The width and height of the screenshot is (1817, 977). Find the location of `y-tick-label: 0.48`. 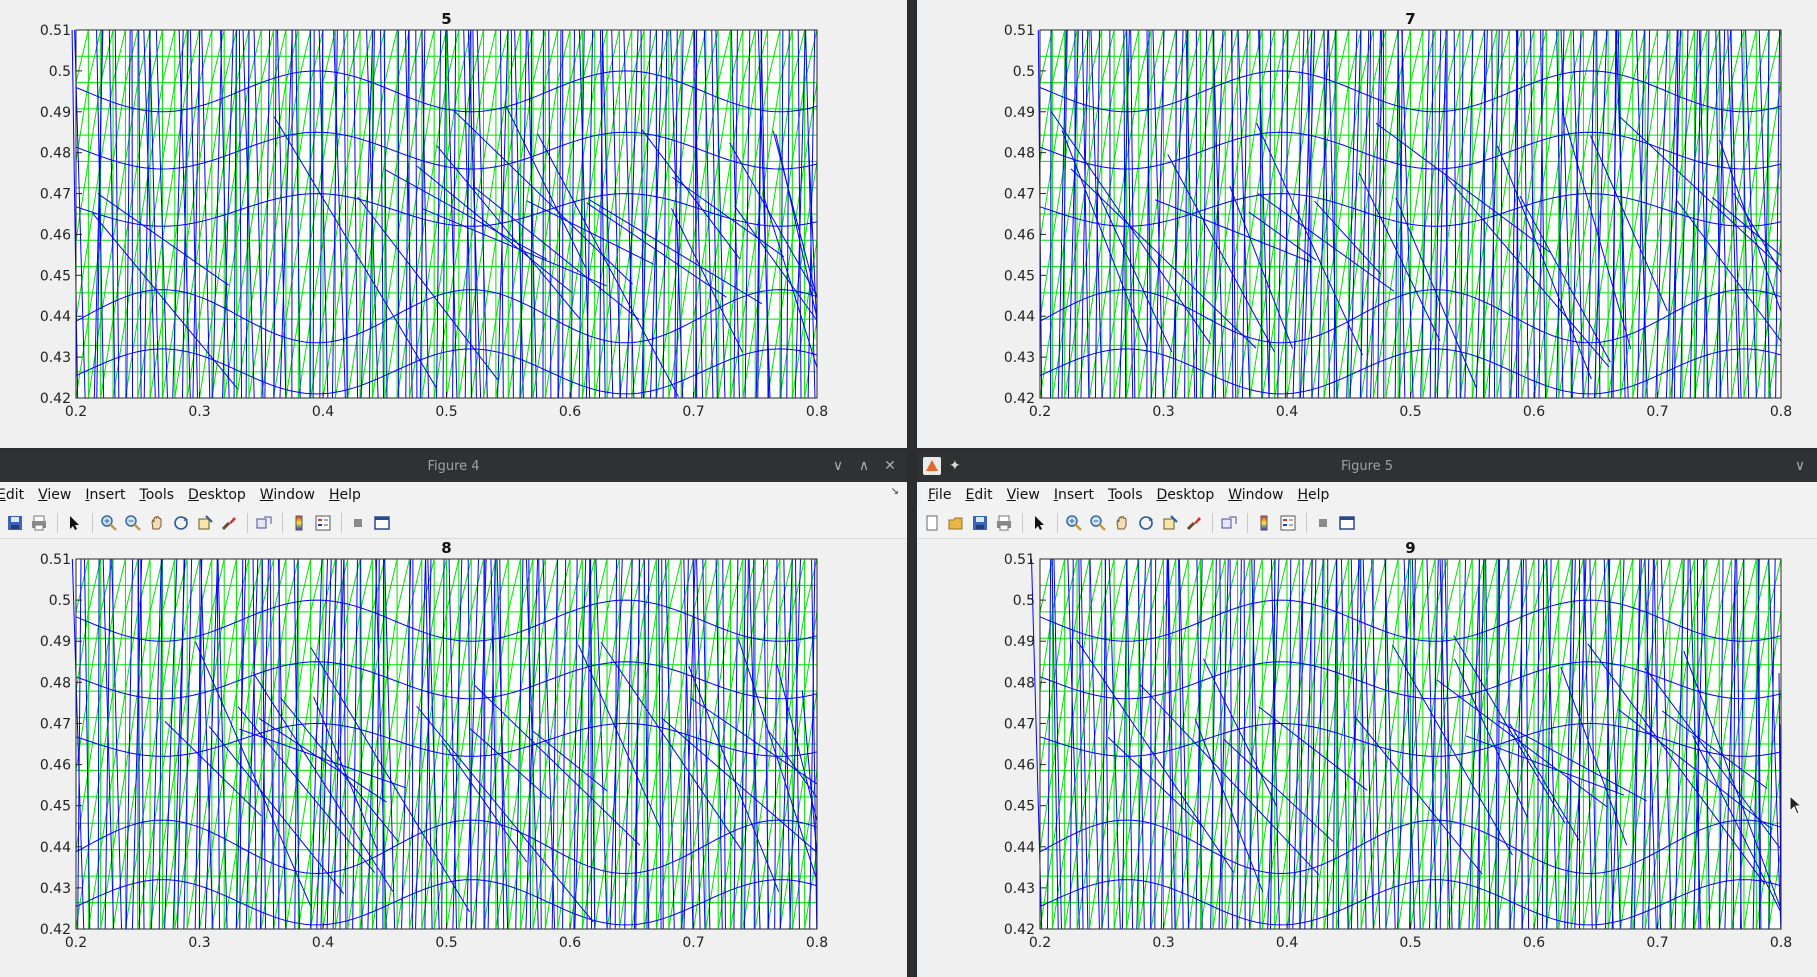

y-tick-label: 0.48 is located at coordinates (55, 683).